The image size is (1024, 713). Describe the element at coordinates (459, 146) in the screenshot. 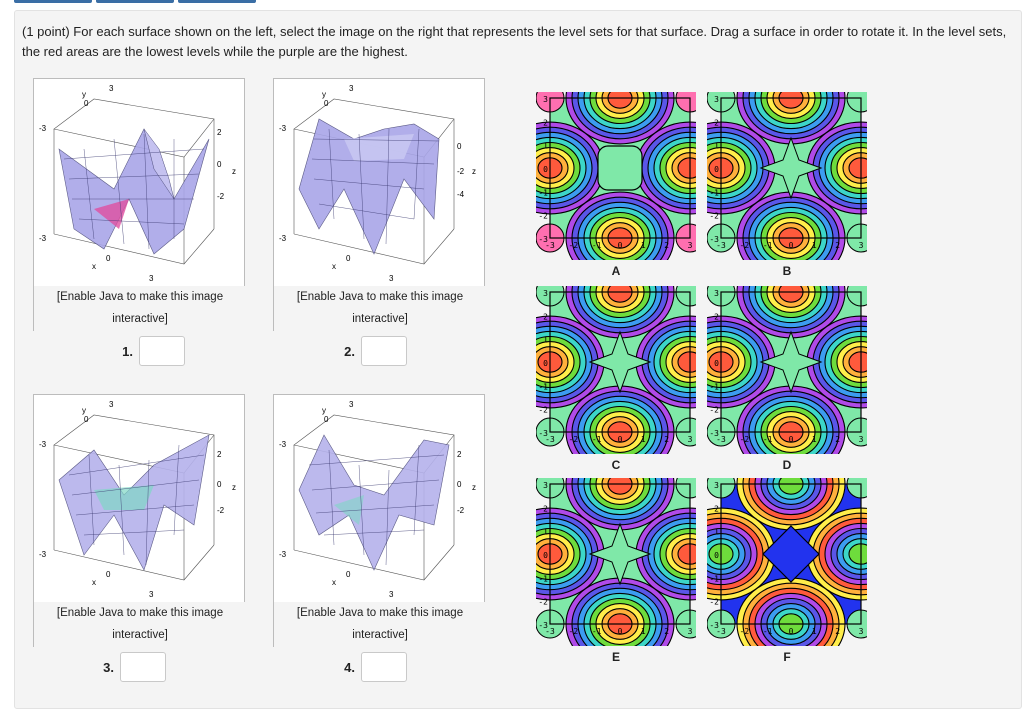

I see `surface-2-z-tick-1: 0` at that location.